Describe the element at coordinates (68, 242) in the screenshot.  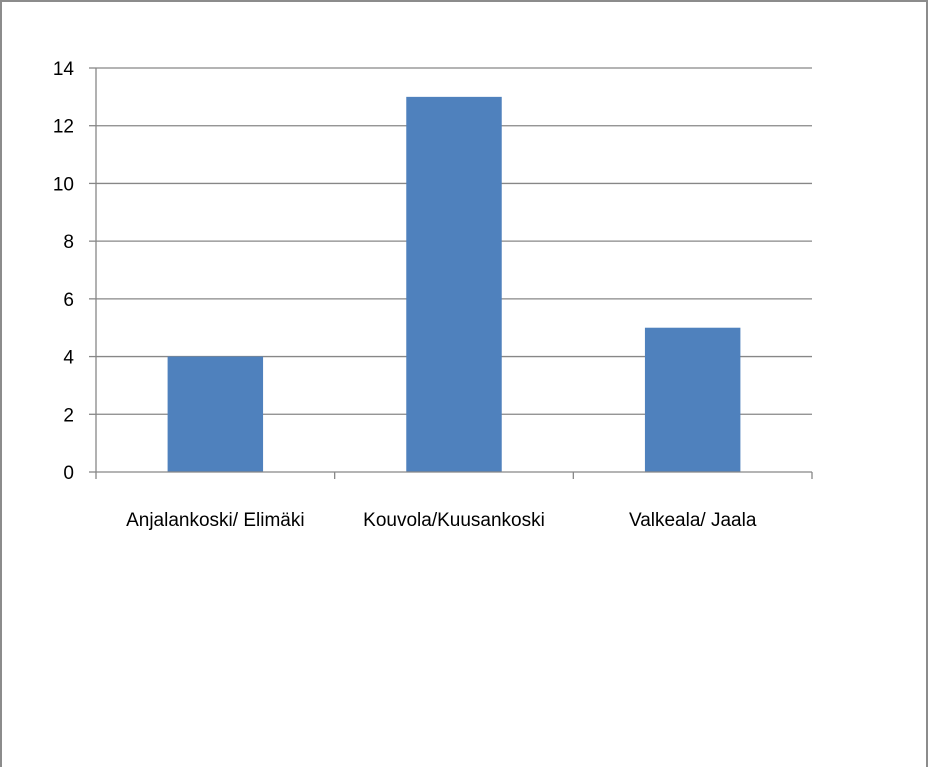
I see `y-tick-label-8: 8` at that location.